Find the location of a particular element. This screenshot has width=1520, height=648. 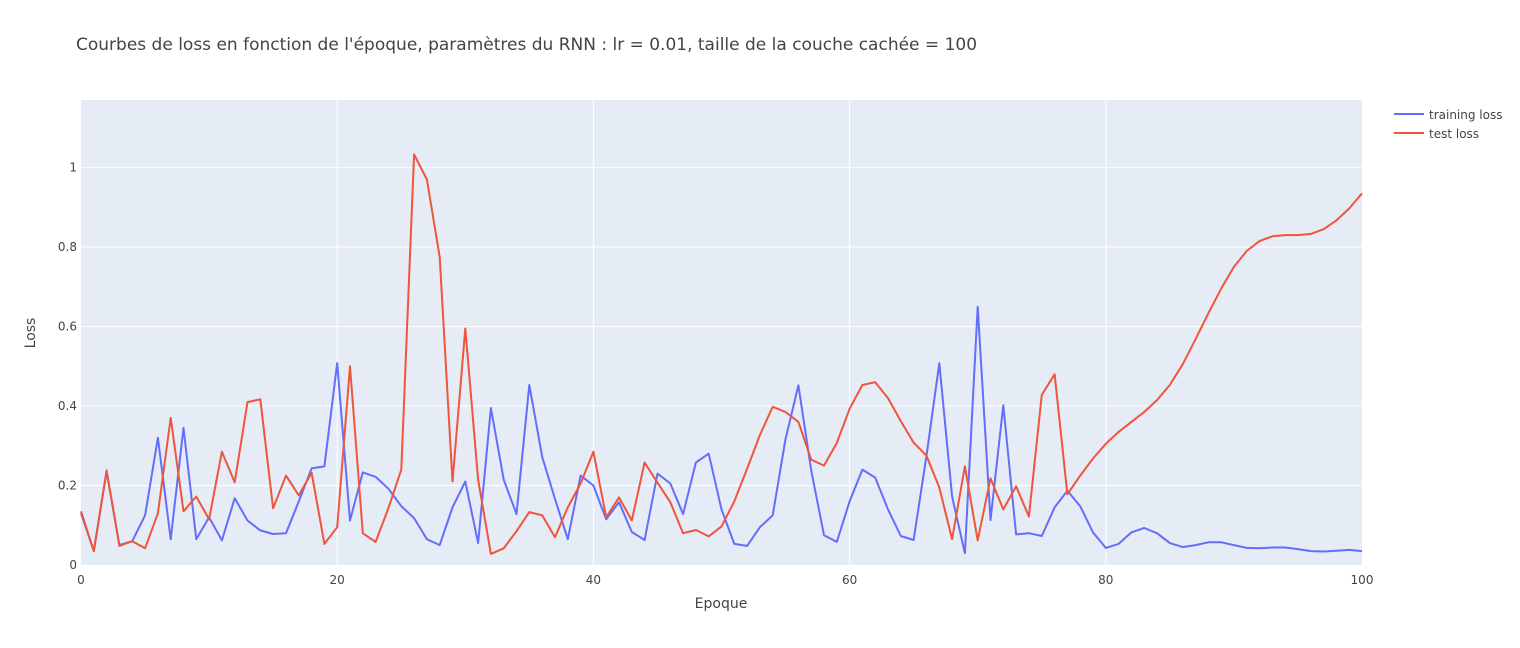

x-tick-label: 60 is located at coordinates (849, 580).